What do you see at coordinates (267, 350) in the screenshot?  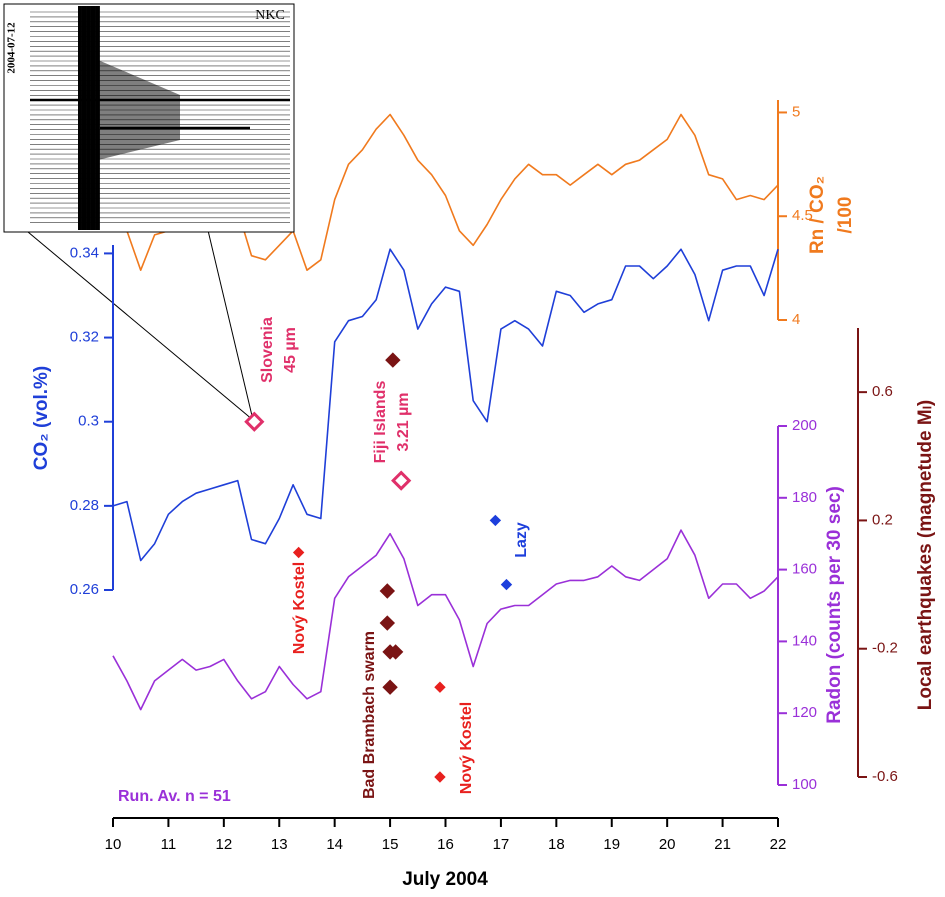 I see `annotation: Slovenia` at bounding box center [267, 350].